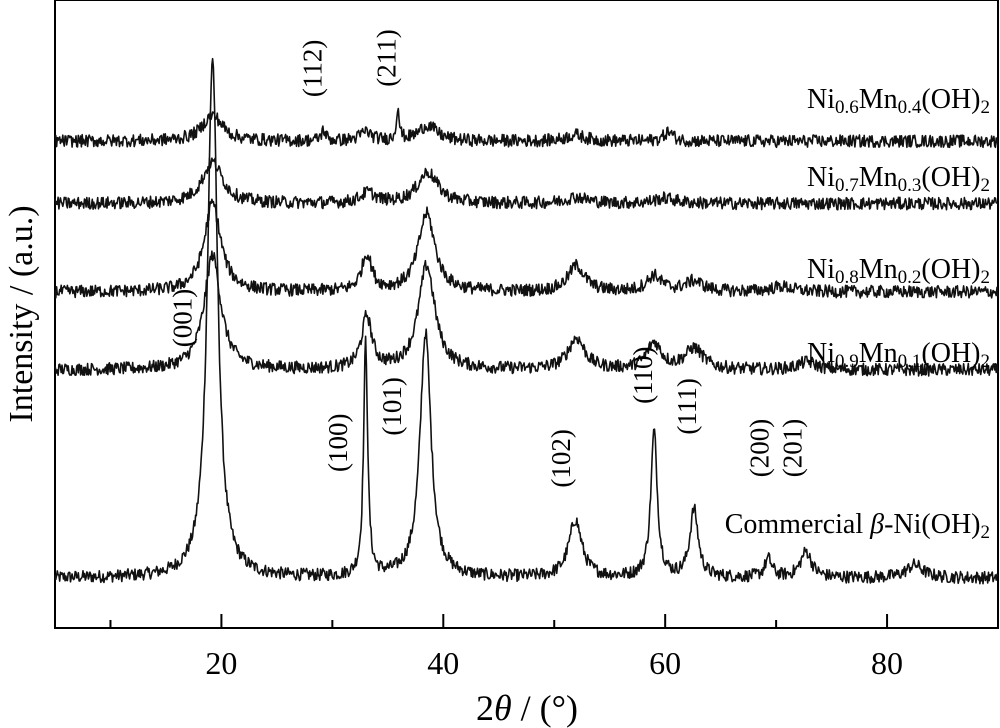 The height and width of the screenshot is (728, 1000). I want to click on x-axis-ticks: 20 40 60 80, so click(506, 647).